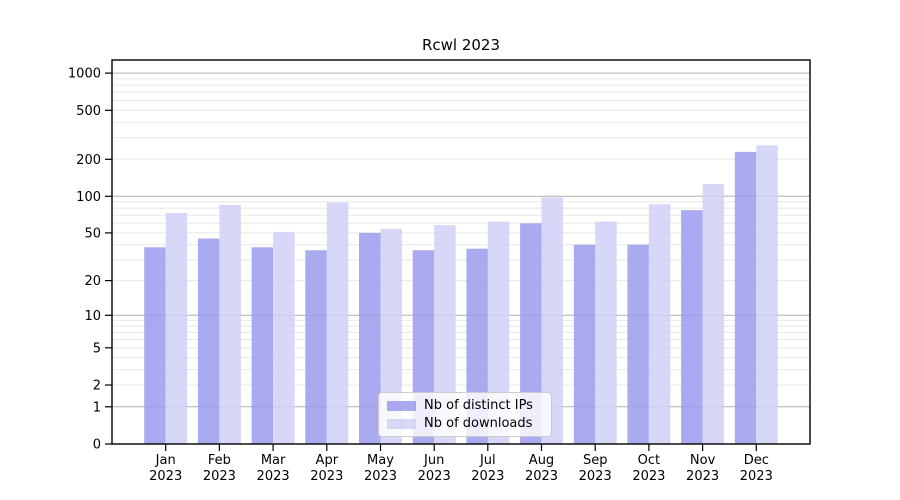  I want to click on chart-title: Rcwl 2023, so click(461, 45).